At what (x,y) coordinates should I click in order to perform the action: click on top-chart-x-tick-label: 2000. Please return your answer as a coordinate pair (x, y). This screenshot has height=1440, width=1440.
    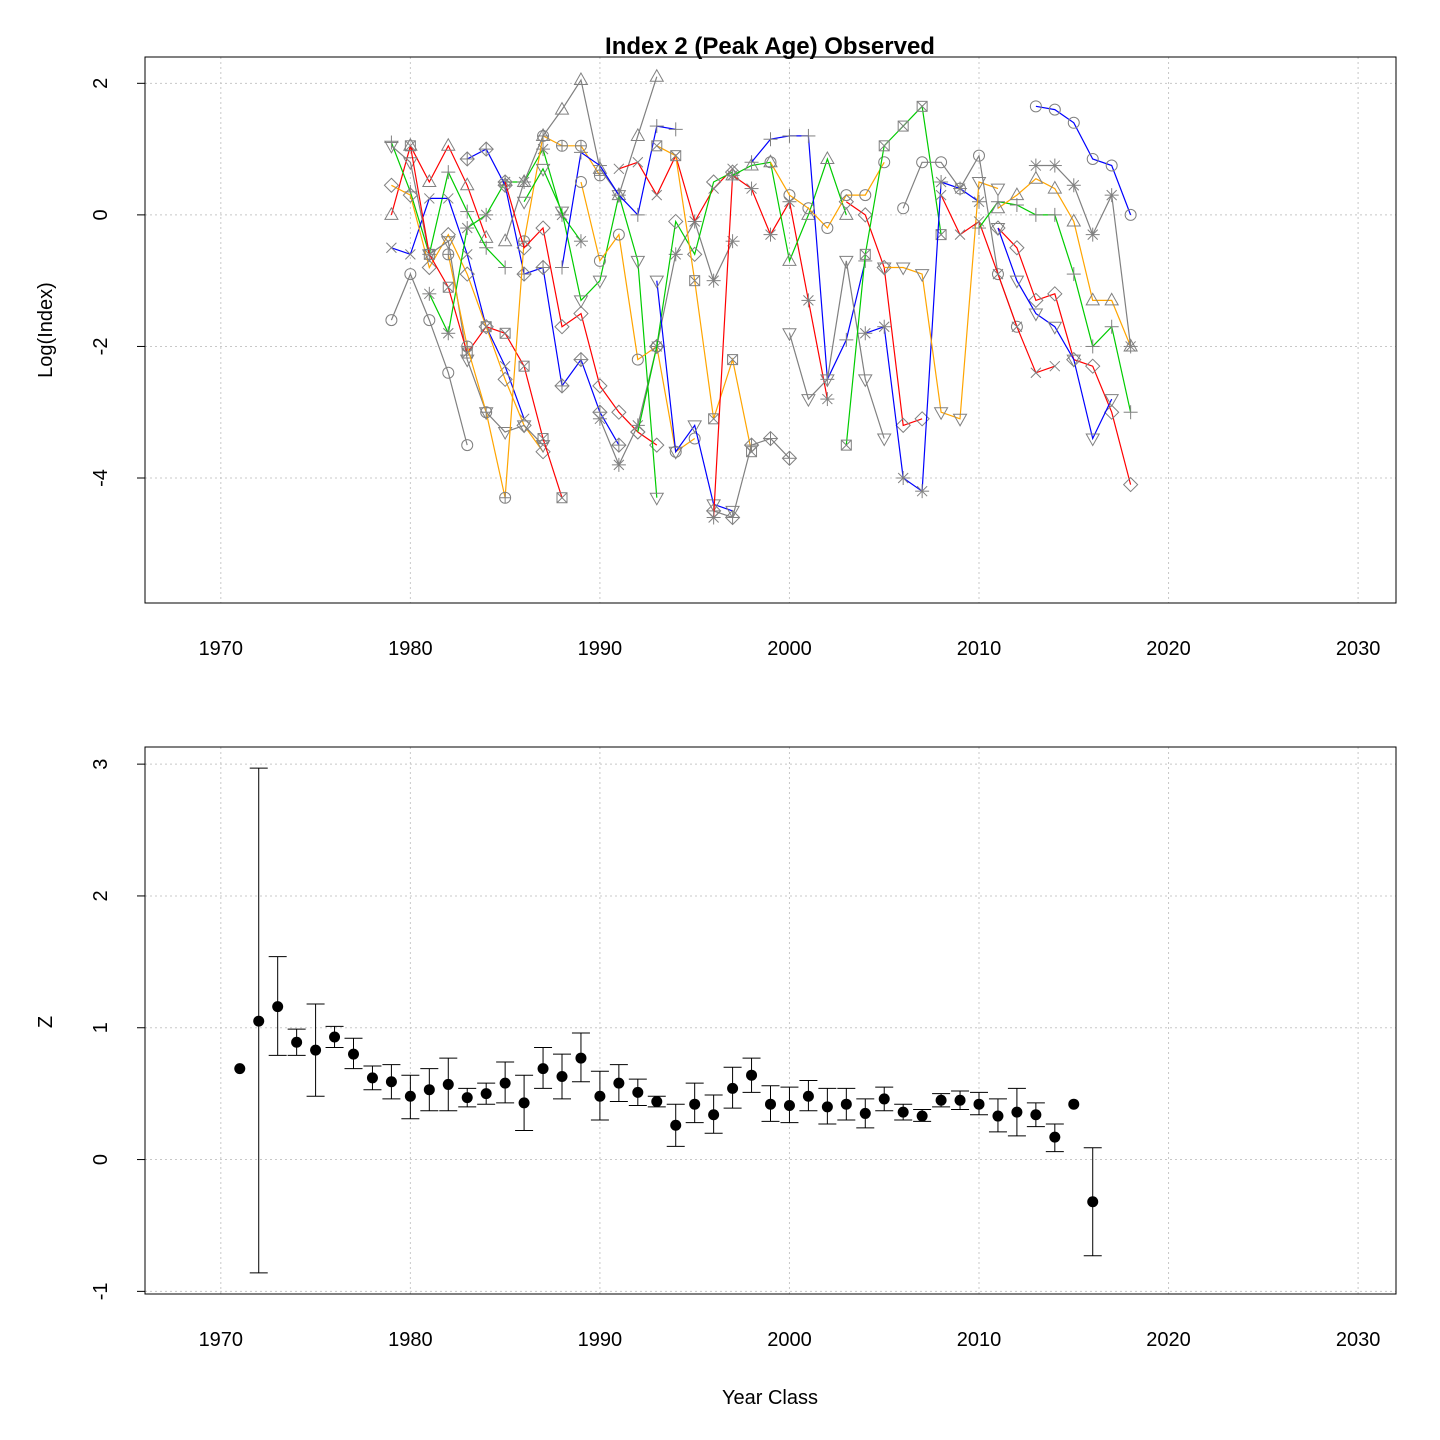
    Looking at the image, I should click on (789, 649).